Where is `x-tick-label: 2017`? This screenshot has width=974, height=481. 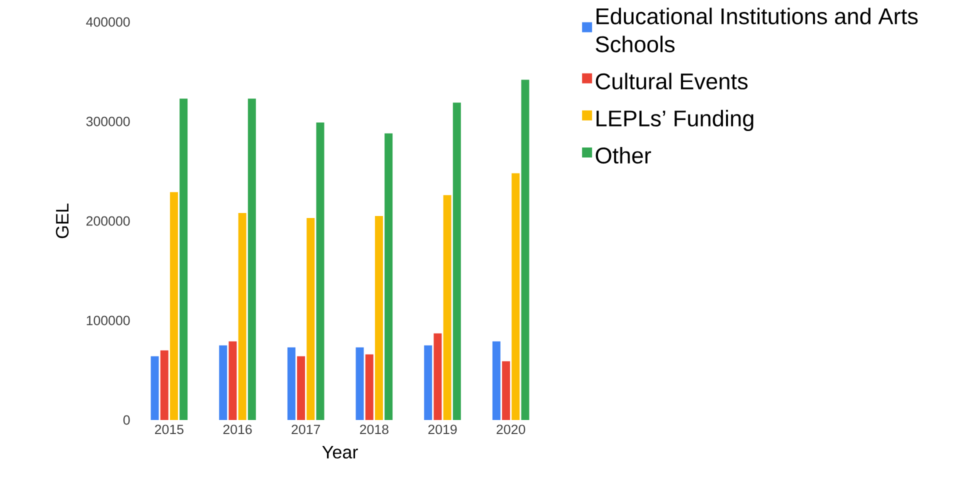
x-tick-label: 2017 is located at coordinates (306, 429).